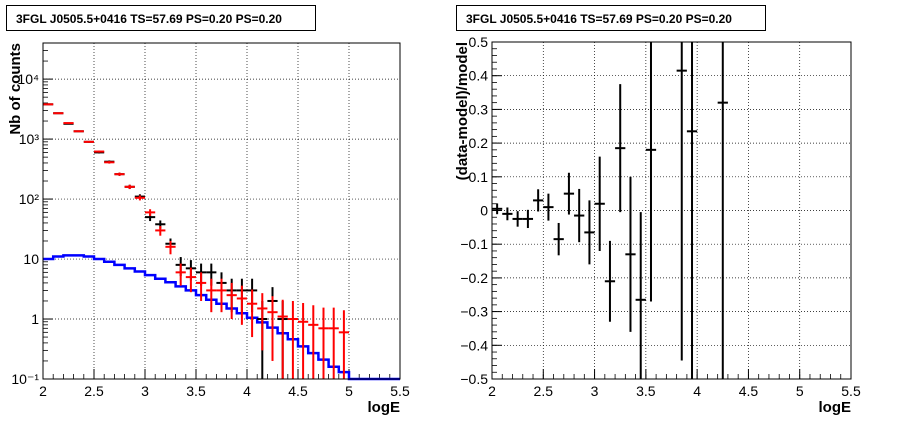 Image resolution: width=898 pixels, height=421 pixels. I want to click on y-tick-label: −0.5, so click(474, 379).